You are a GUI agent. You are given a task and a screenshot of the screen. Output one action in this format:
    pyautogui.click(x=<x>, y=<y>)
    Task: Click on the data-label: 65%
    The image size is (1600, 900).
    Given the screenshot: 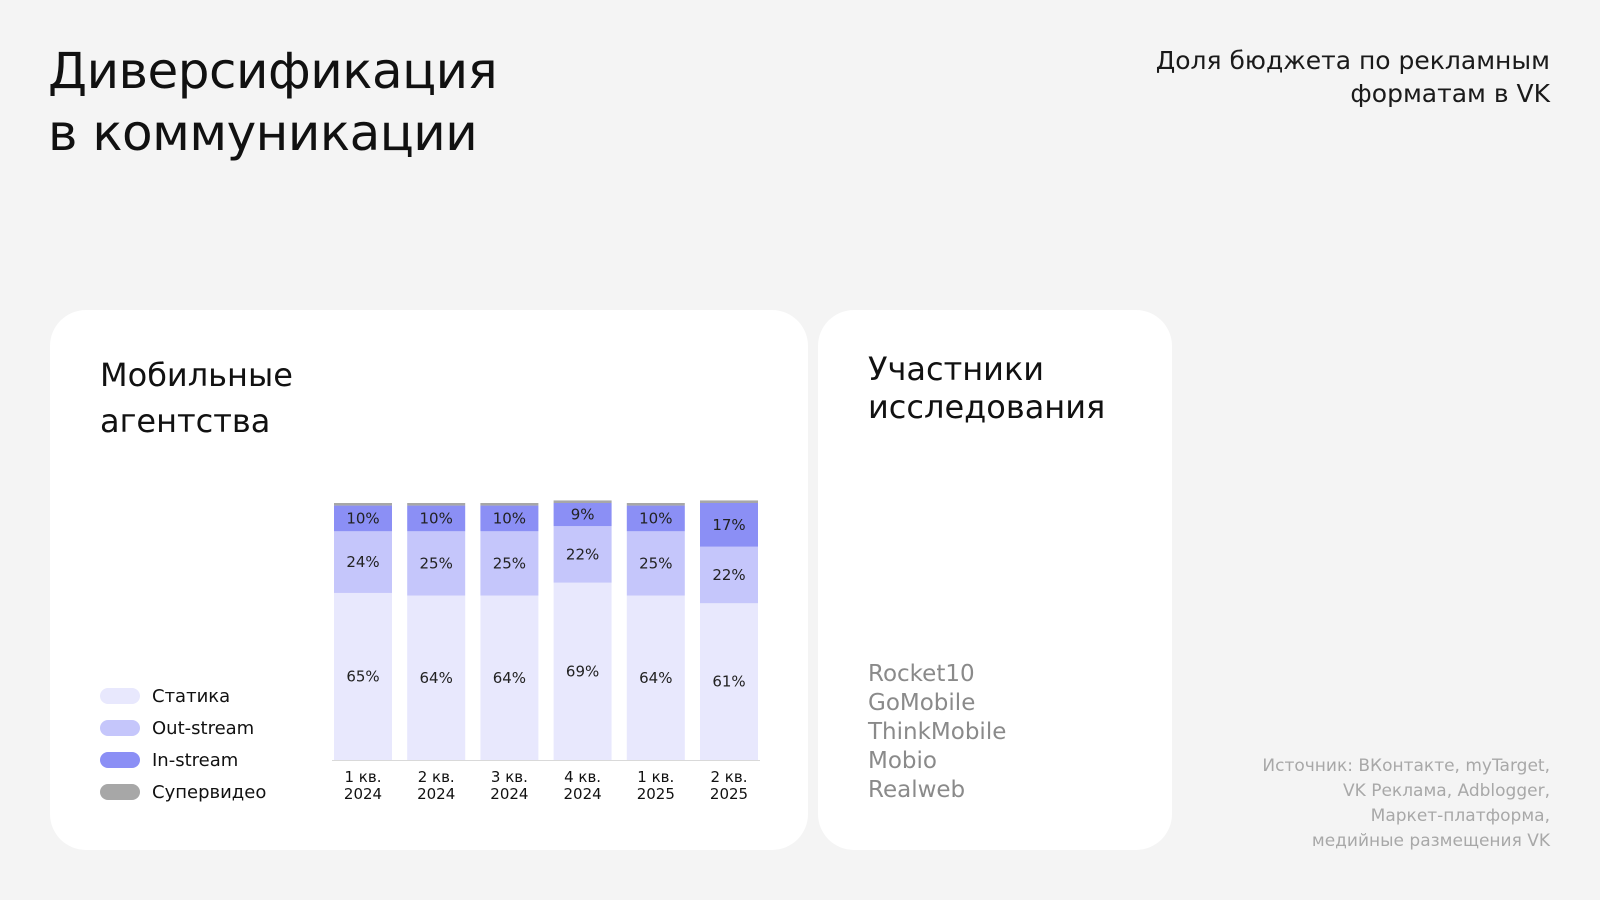 What is the action you would take?
    pyautogui.click(x=362, y=676)
    